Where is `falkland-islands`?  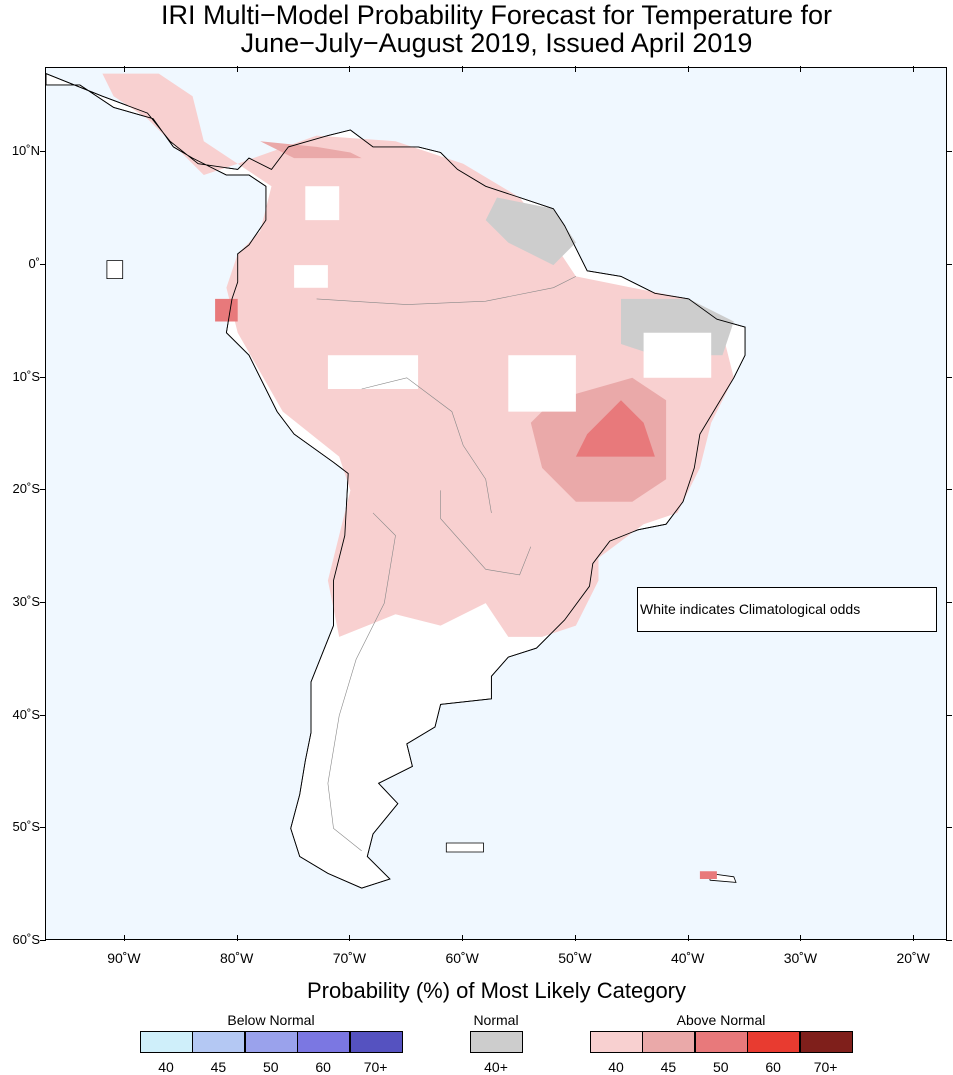 falkland-islands is located at coordinates (464, 847).